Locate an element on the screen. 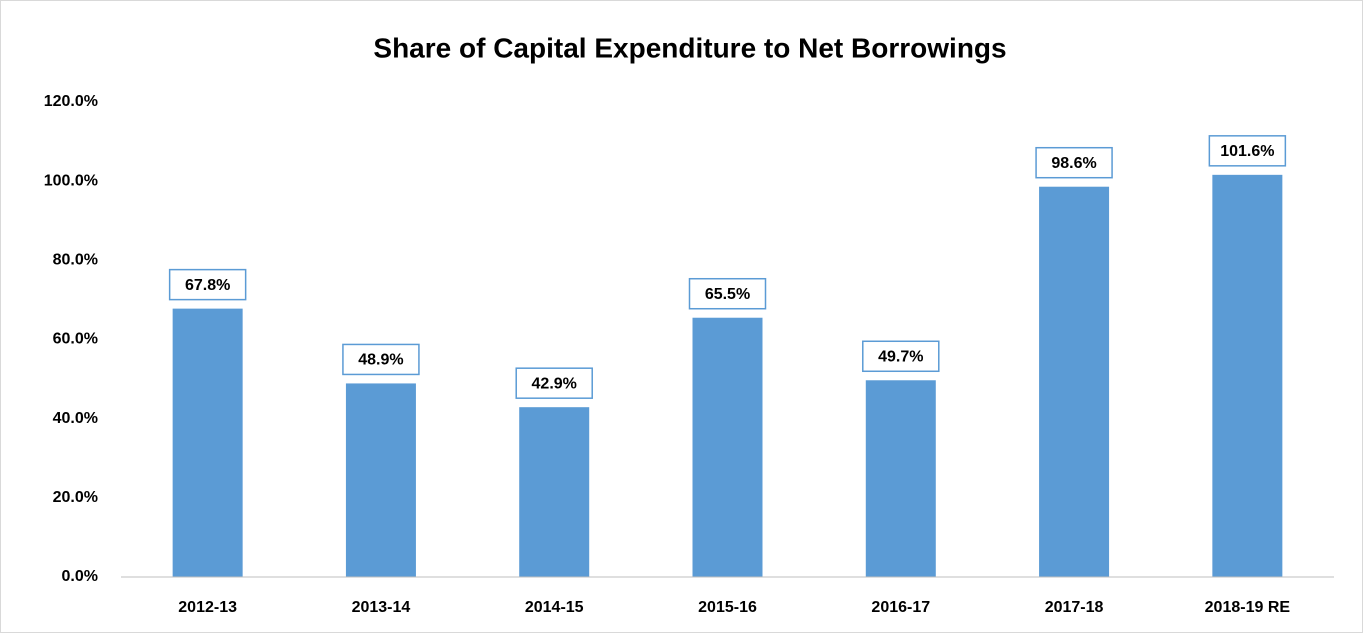 The width and height of the screenshot is (1364, 634). x-tick-label: 2016-17 is located at coordinates (900, 607).